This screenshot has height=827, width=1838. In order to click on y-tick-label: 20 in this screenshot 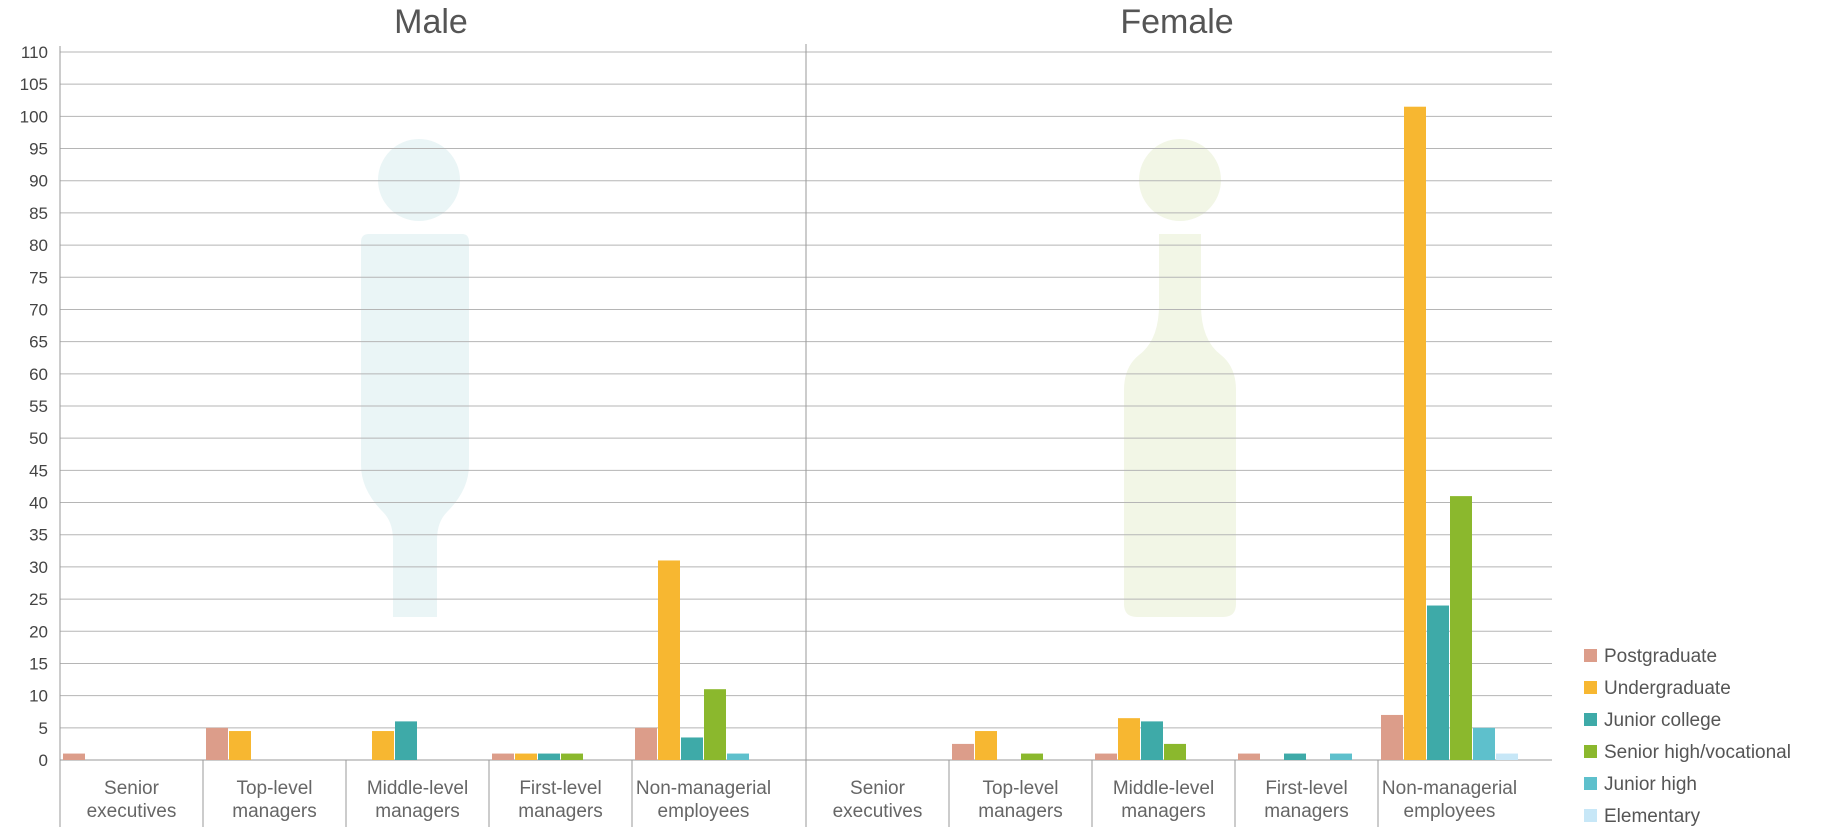, I will do `click(38, 631)`.